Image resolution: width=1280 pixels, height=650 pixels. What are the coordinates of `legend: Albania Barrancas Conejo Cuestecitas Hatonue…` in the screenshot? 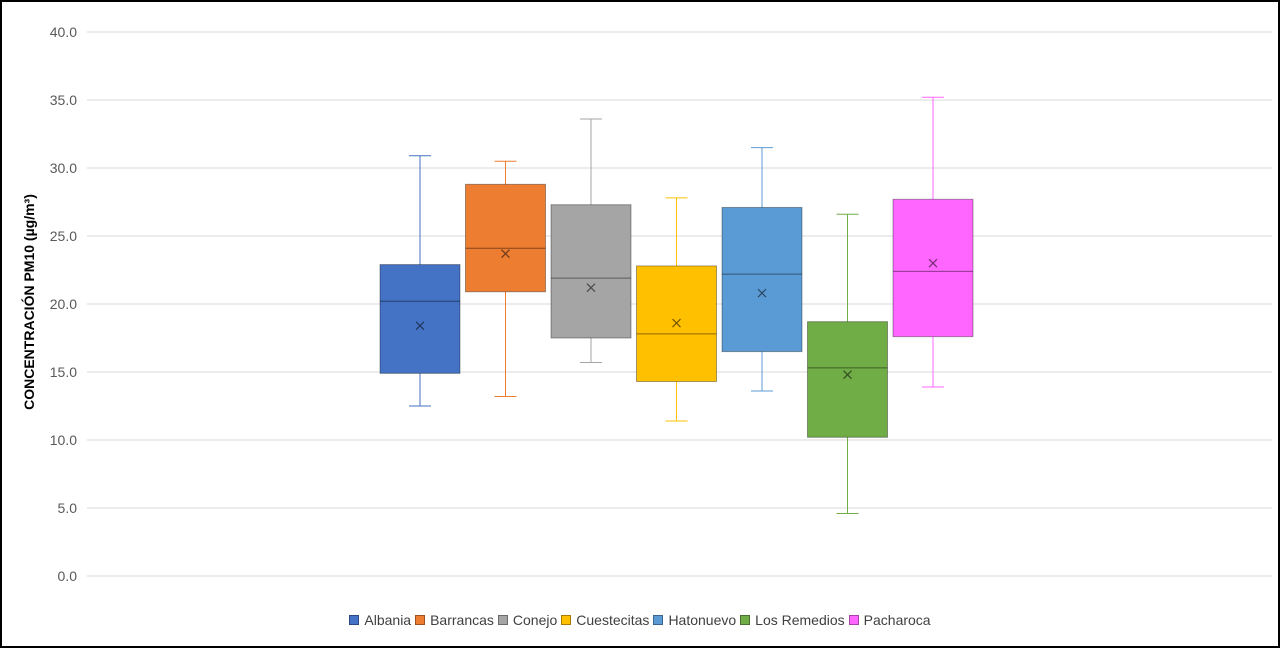 It's located at (641, 620).